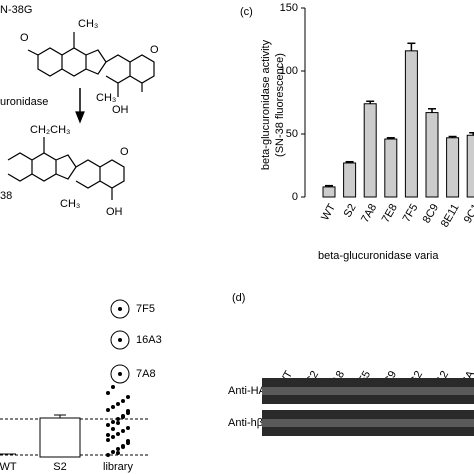 Image resolution: width=474 pixels, height=474 pixels. What do you see at coordinates (246, 12) in the screenshot?
I see `panel-label: (c)` at bounding box center [246, 12].